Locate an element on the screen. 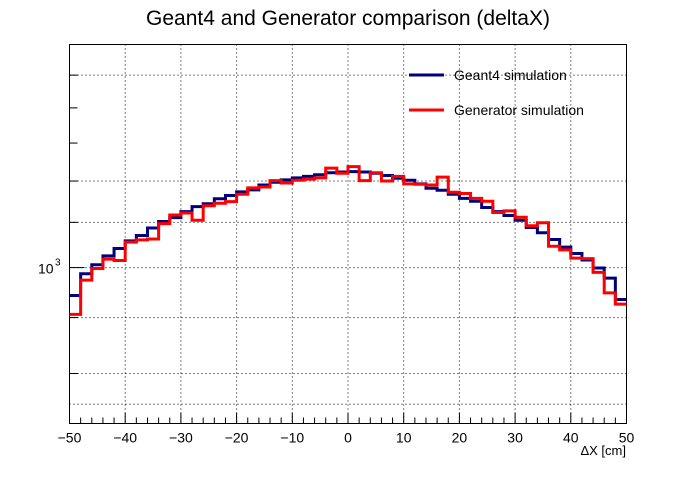 The height and width of the screenshot is (477, 696). x-tick-label: −10 is located at coordinates (292, 438).